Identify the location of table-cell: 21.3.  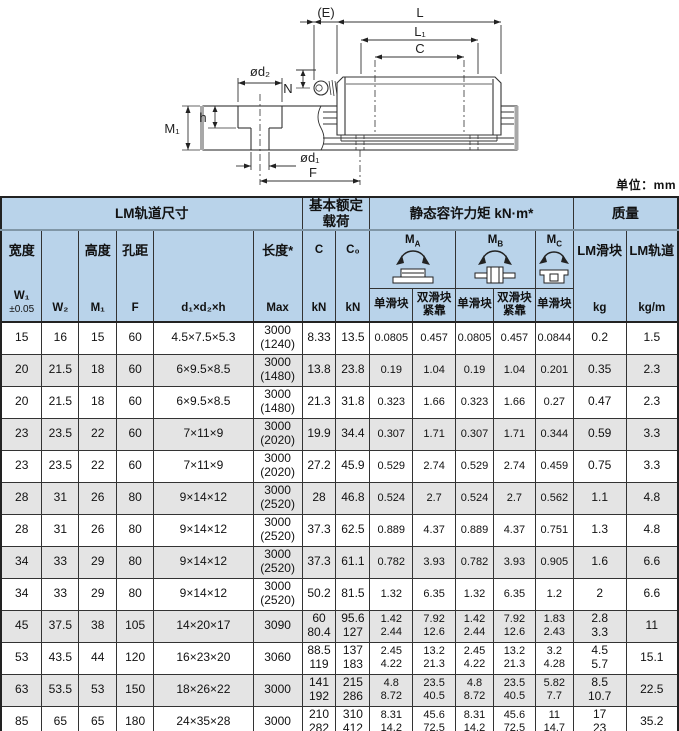
(319, 402).